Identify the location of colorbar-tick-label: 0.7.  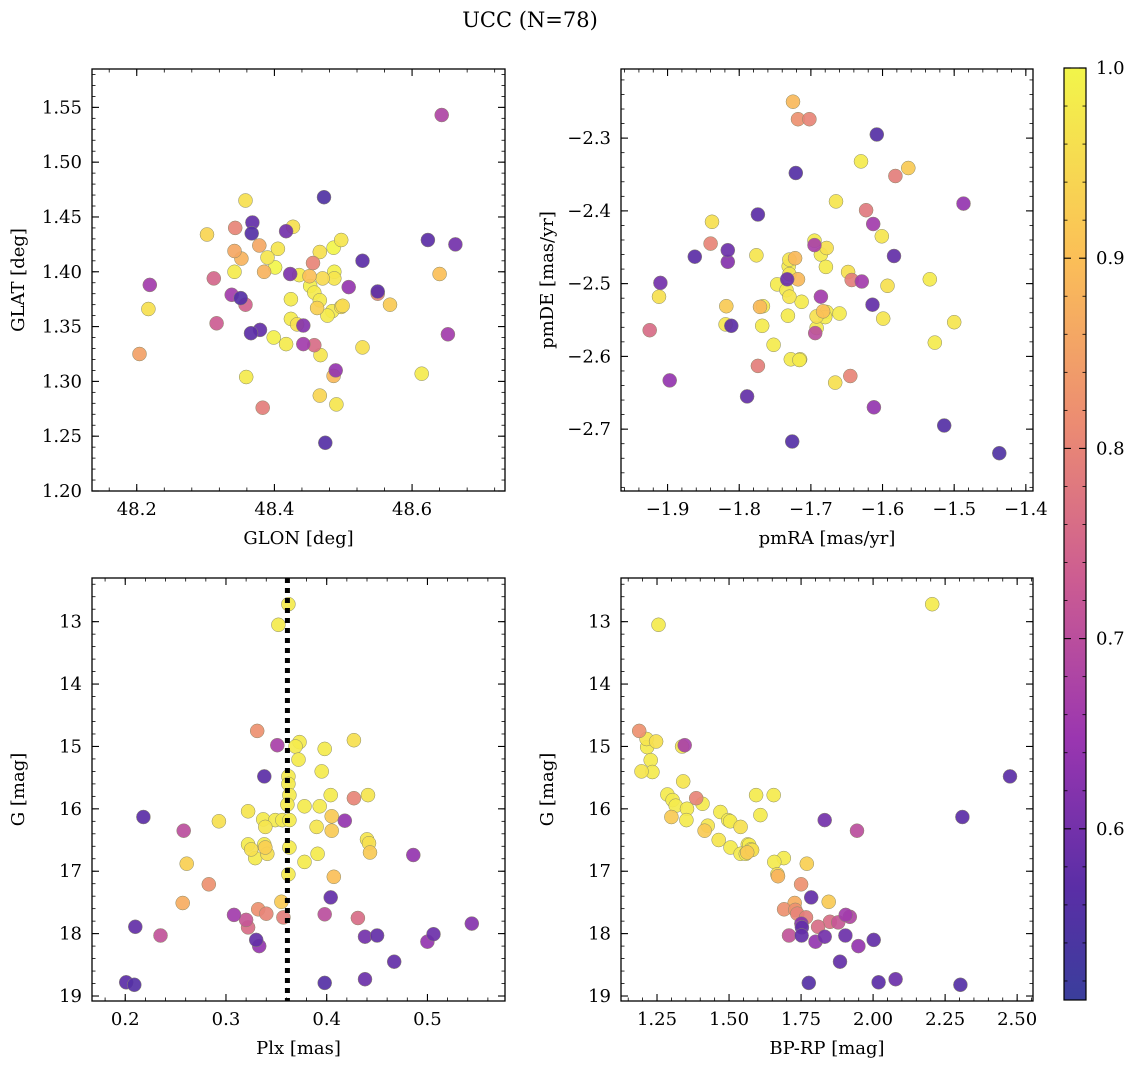
(1110, 639).